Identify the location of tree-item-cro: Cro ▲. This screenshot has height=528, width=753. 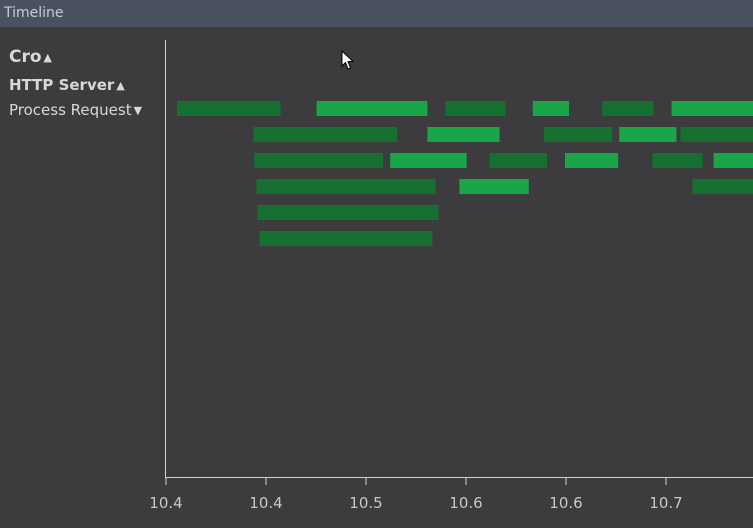
(30, 57).